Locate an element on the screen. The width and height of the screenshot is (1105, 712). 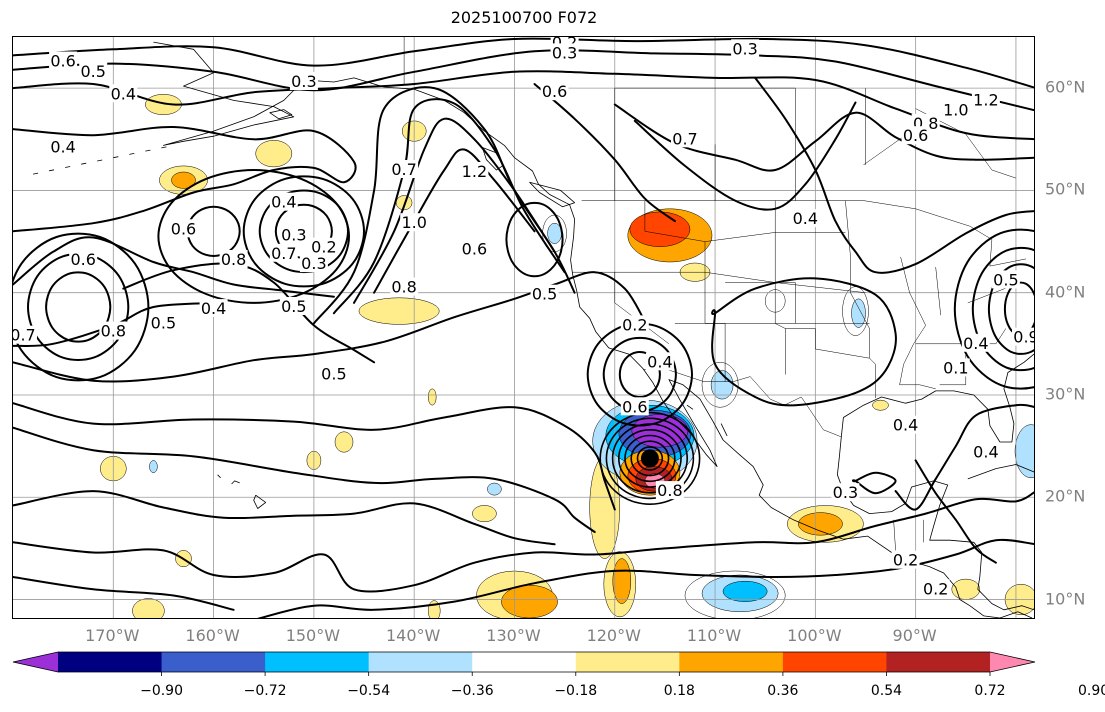
map-title: 2025100700 F072 is located at coordinates (524, 17).